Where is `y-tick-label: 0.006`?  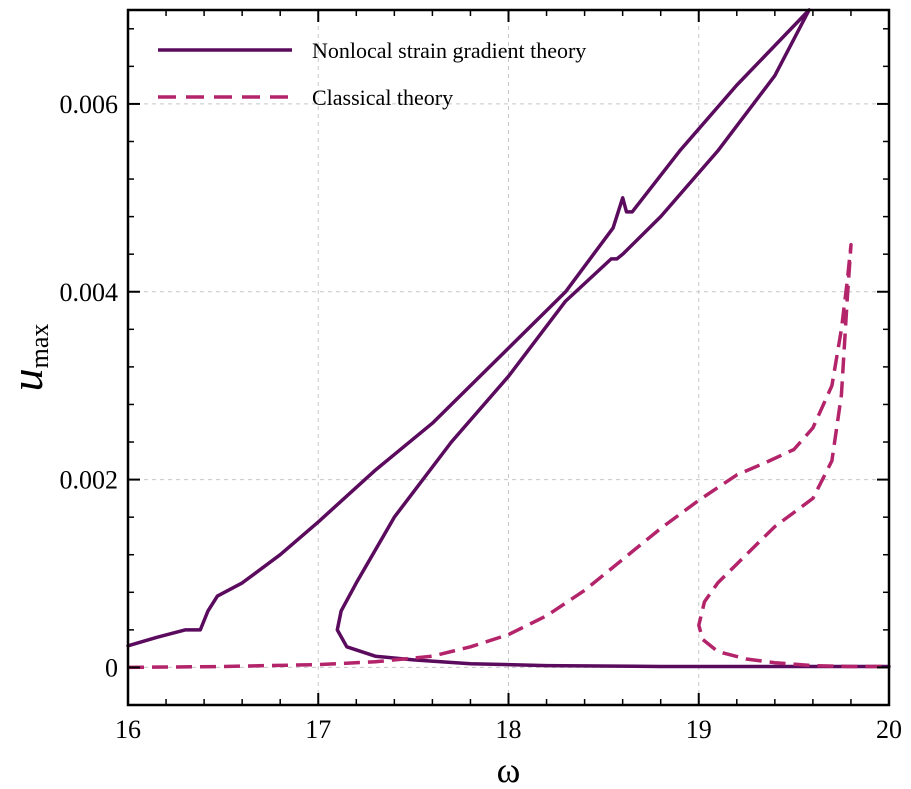
y-tick-label: 0.006 is located at coordinates (89, 104).